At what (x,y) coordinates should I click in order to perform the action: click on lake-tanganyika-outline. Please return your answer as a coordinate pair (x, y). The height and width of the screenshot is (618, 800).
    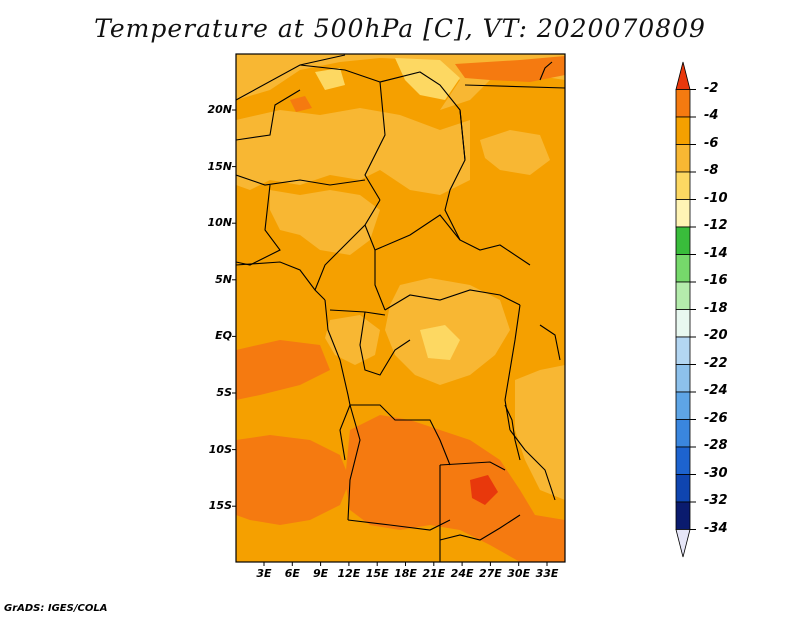
    Looking at the image, I should click on (512, 432).